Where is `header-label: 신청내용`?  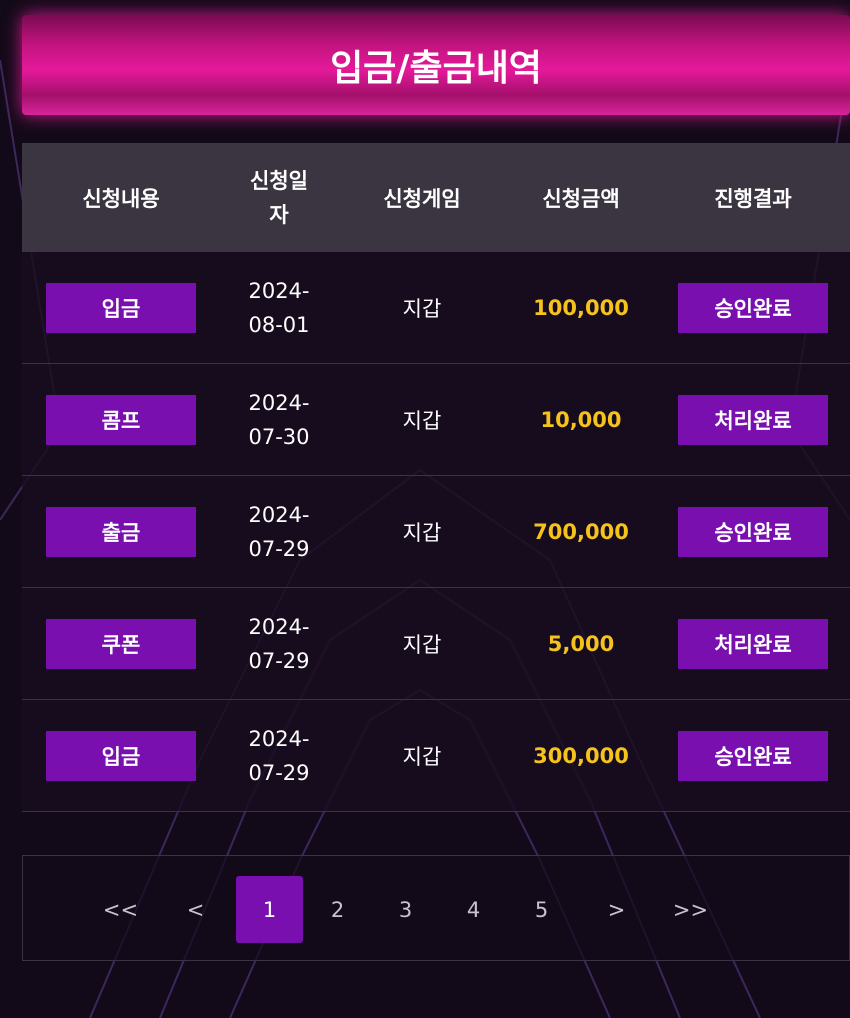
header-label: 신청내용 is located at coordinates (121, 198).